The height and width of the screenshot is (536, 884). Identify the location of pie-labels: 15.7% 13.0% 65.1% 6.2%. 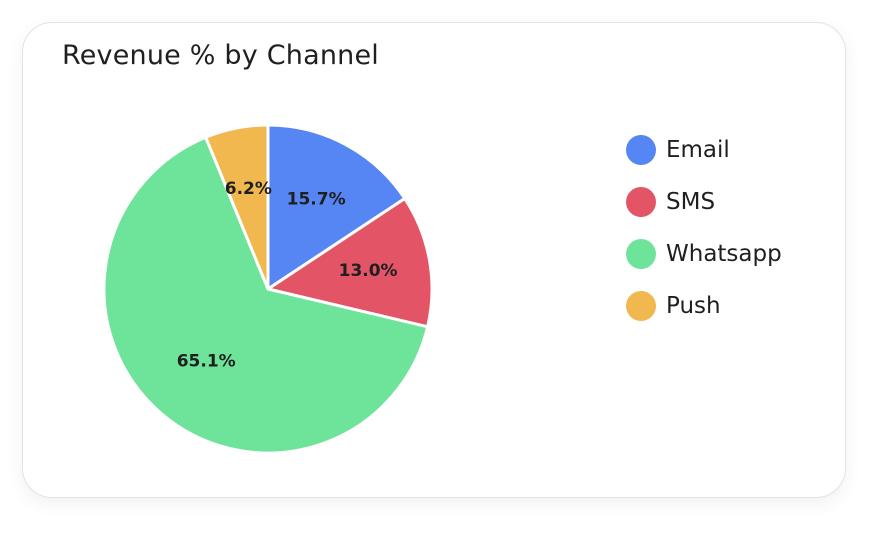
(287, 275).